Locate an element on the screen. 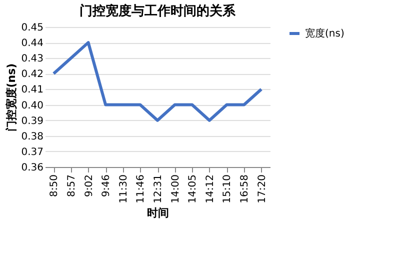  y-tick-label: 0.39 is located at coordinates (32, 121).